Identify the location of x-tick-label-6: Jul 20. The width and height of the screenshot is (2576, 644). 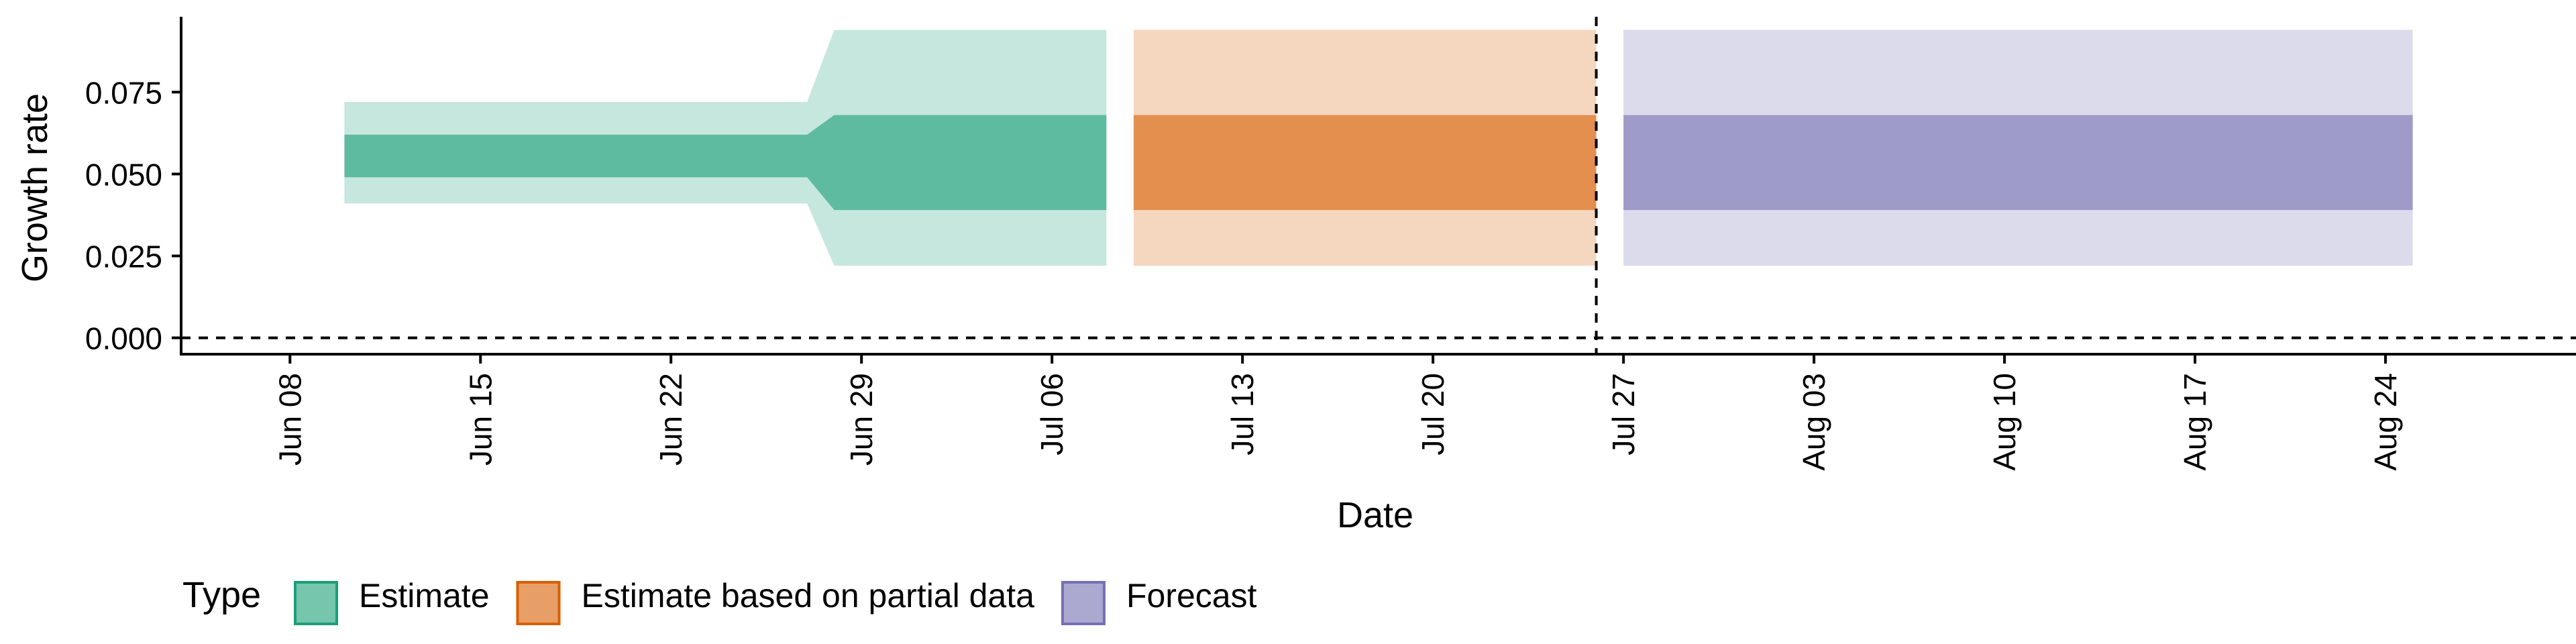
(1432, 414).